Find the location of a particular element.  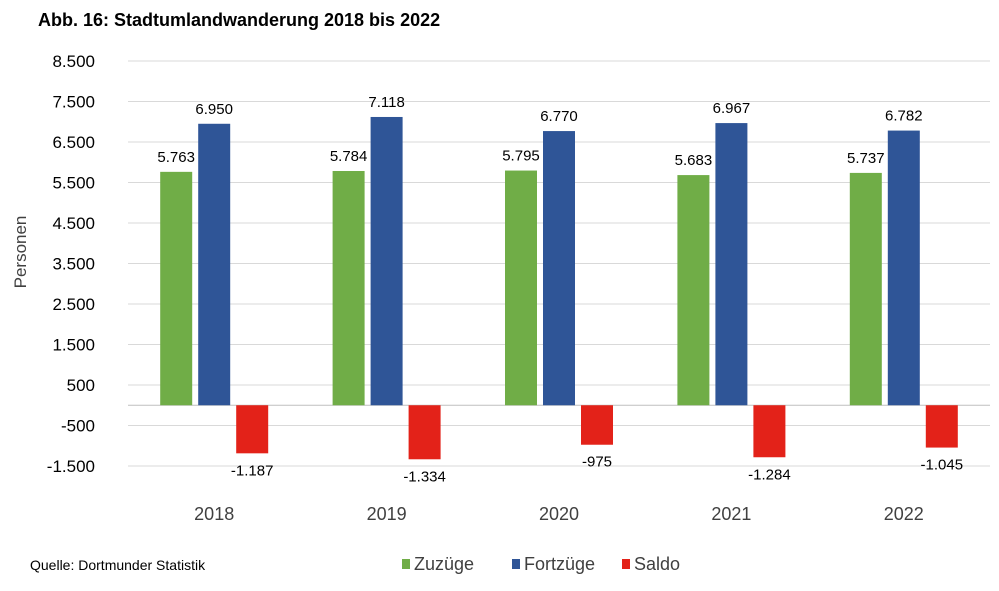

data-label: 5.683 is located at coordinates (694, 160).